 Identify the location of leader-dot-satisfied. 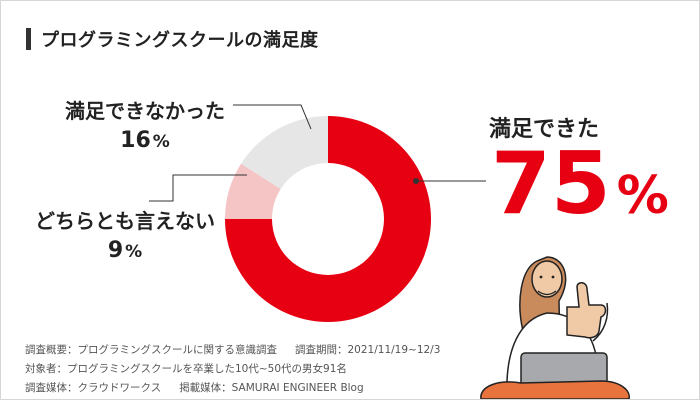
(416, 181).